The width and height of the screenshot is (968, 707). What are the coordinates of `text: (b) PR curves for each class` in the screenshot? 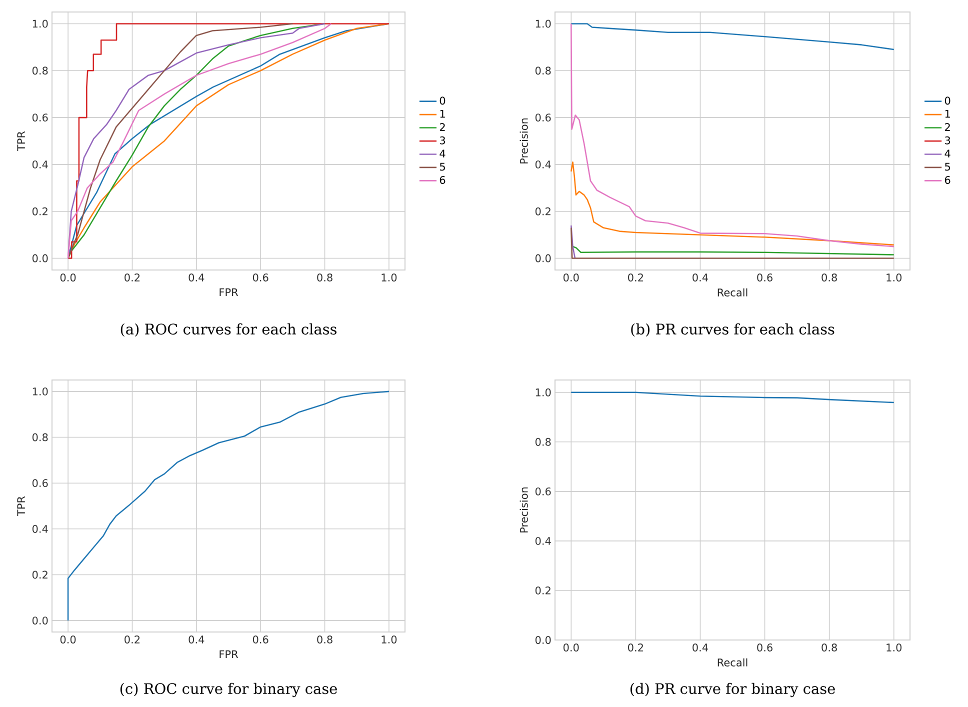 It's located at (732, 330).